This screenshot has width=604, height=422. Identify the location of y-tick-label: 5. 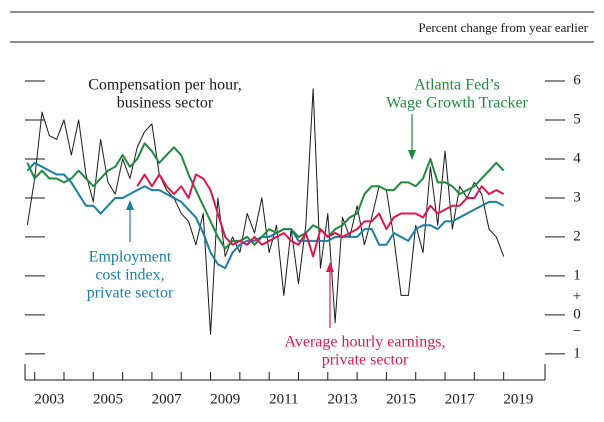
(577, 119).